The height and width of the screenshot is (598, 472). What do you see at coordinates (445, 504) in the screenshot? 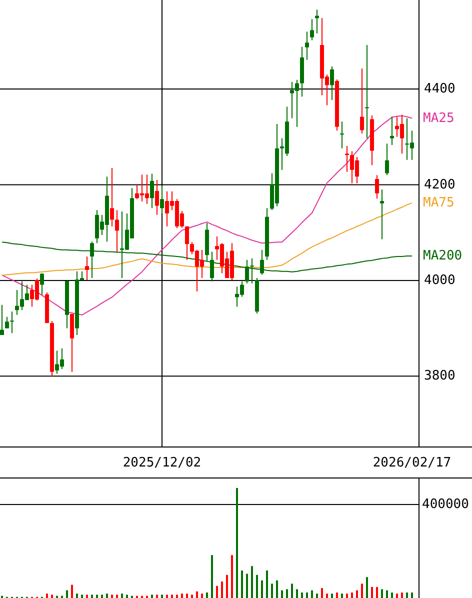
I see `text: 400000` at bounding box center [445, 504].